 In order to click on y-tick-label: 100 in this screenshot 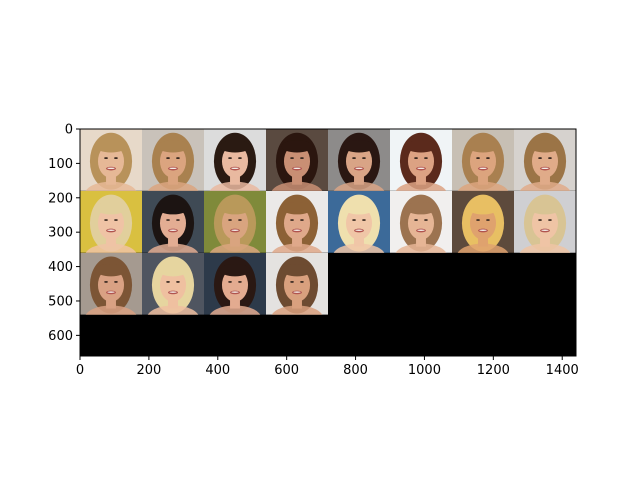, I will do `click(60, 164)`.